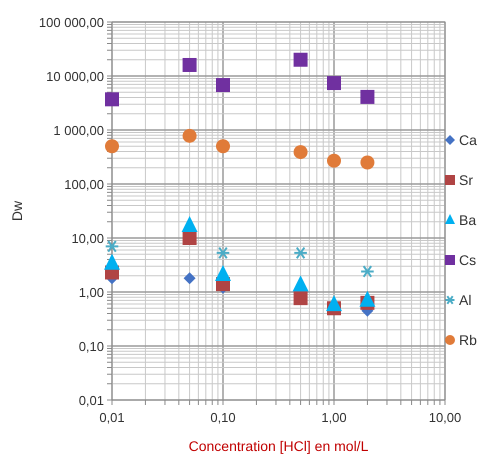 The image size is (481, 459). I want to click on legend-label: Ca, so click(468, 140).